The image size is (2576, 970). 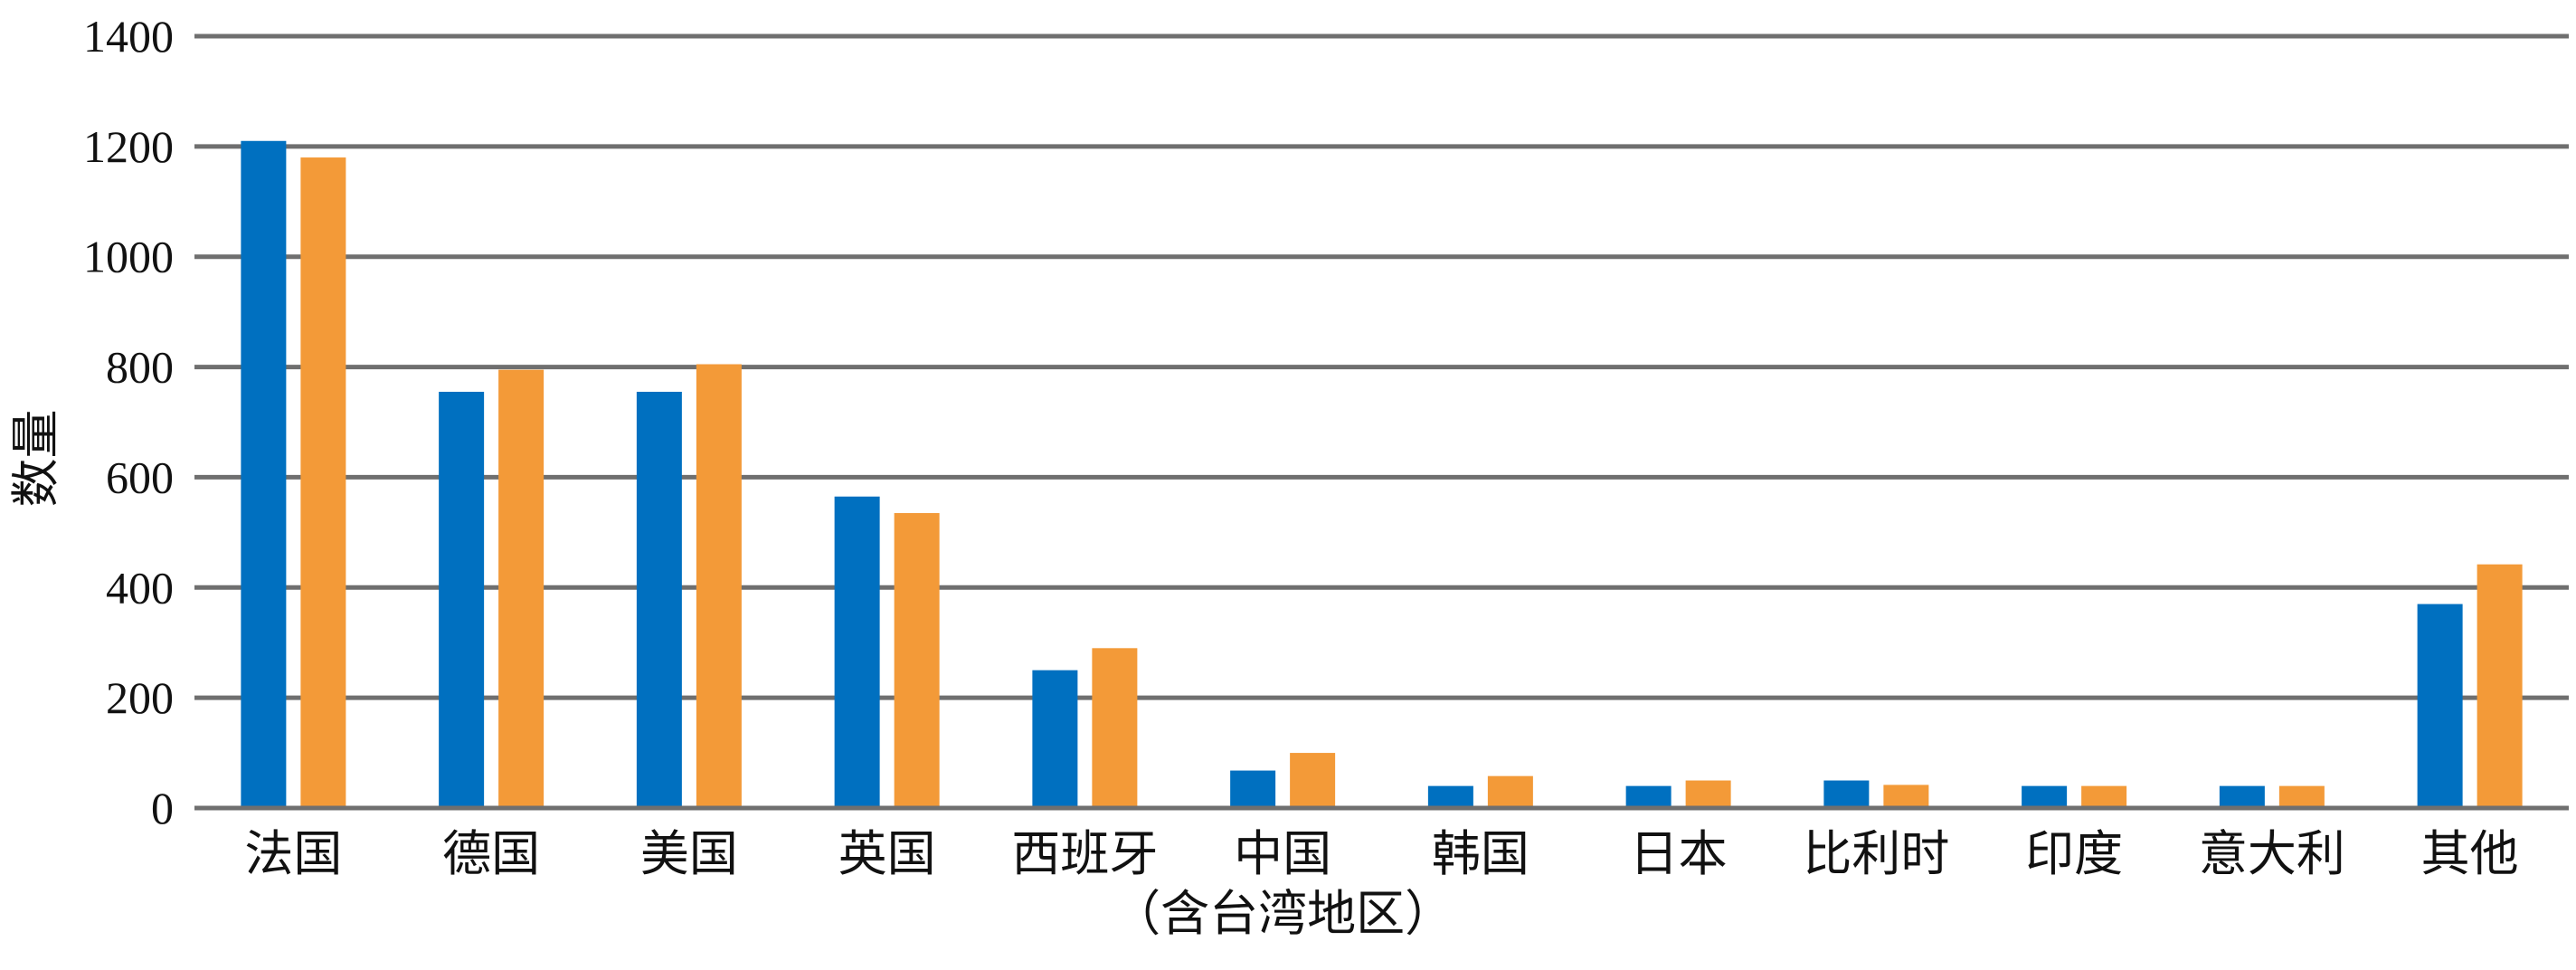 I want to click on y-axis-label: 数量, so click(x=35, y=459).